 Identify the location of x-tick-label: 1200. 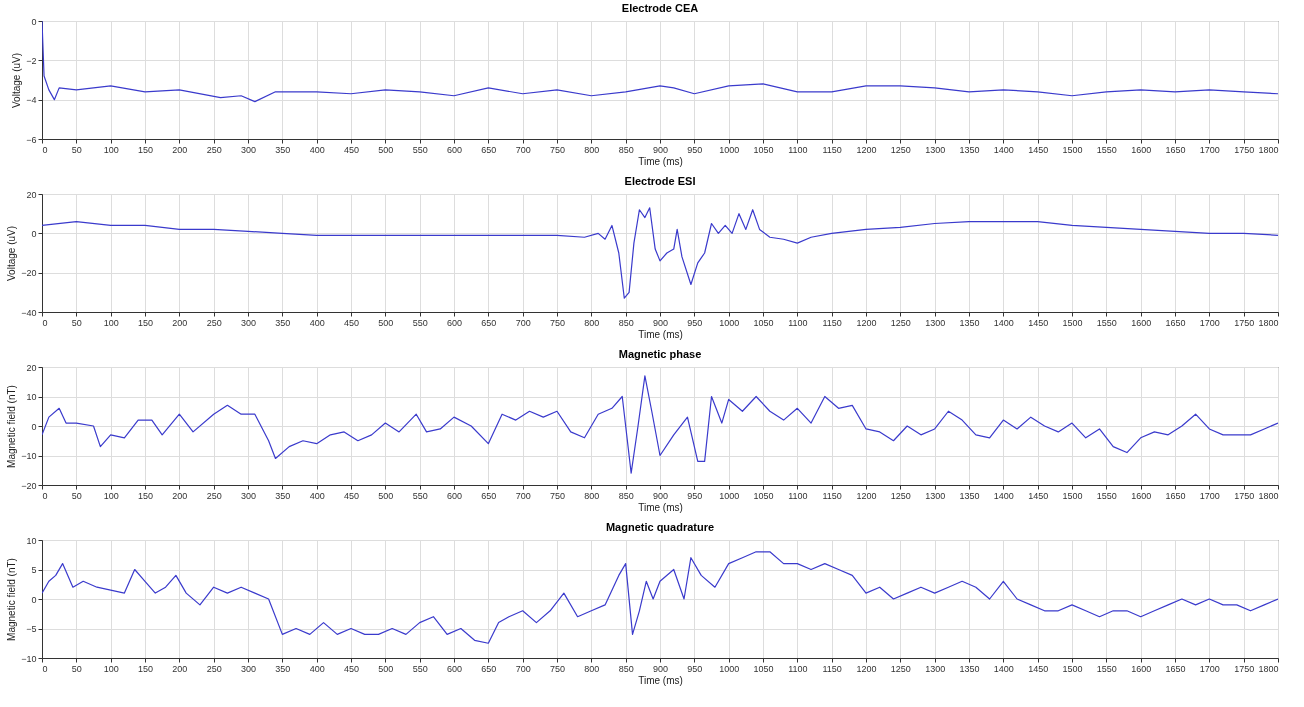
(866, 495).